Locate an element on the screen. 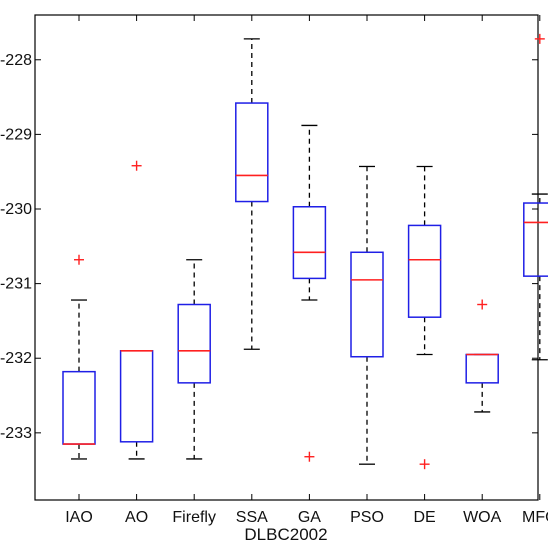 Image resolution: width=548 pixels, height=555 pixels. x-tick-label: AO is located at coordinates (136, 517).